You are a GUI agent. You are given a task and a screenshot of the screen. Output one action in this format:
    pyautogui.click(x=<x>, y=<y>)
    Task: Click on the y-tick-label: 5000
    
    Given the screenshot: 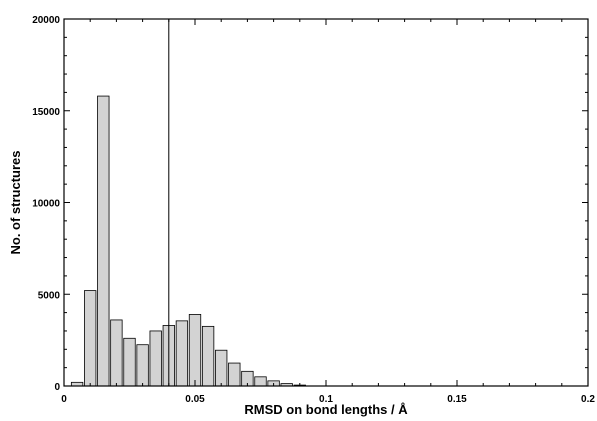 What is the action you would take?
    pyautogui.click(x=49, y=295)
    